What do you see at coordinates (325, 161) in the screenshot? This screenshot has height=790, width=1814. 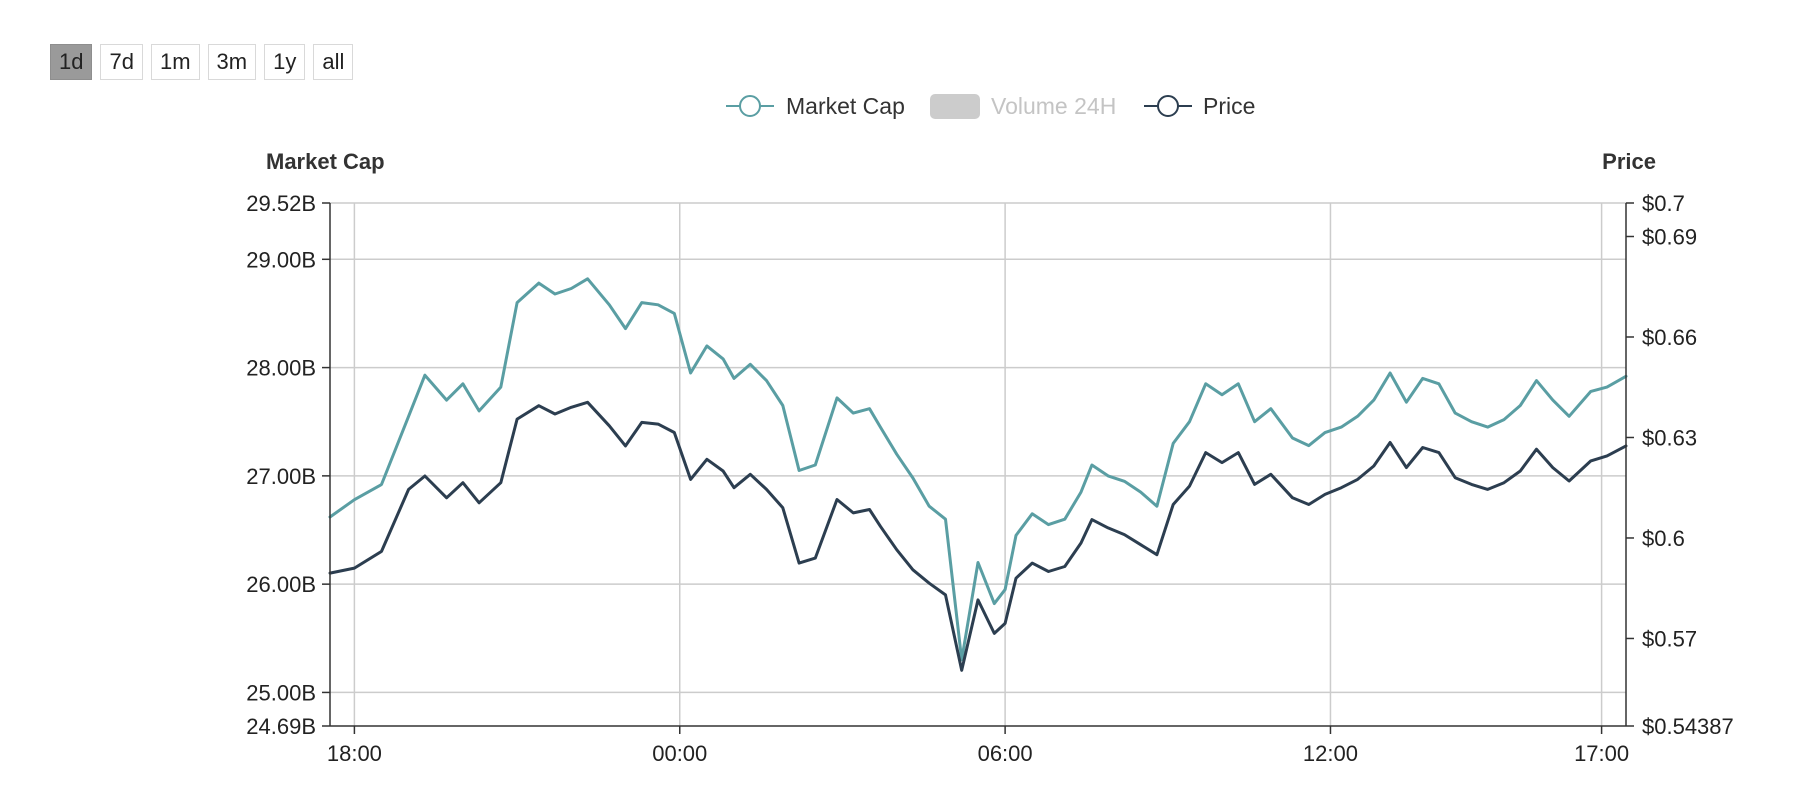 I see `left-axis-title: Market Cap` at bounding box center [325, 161].